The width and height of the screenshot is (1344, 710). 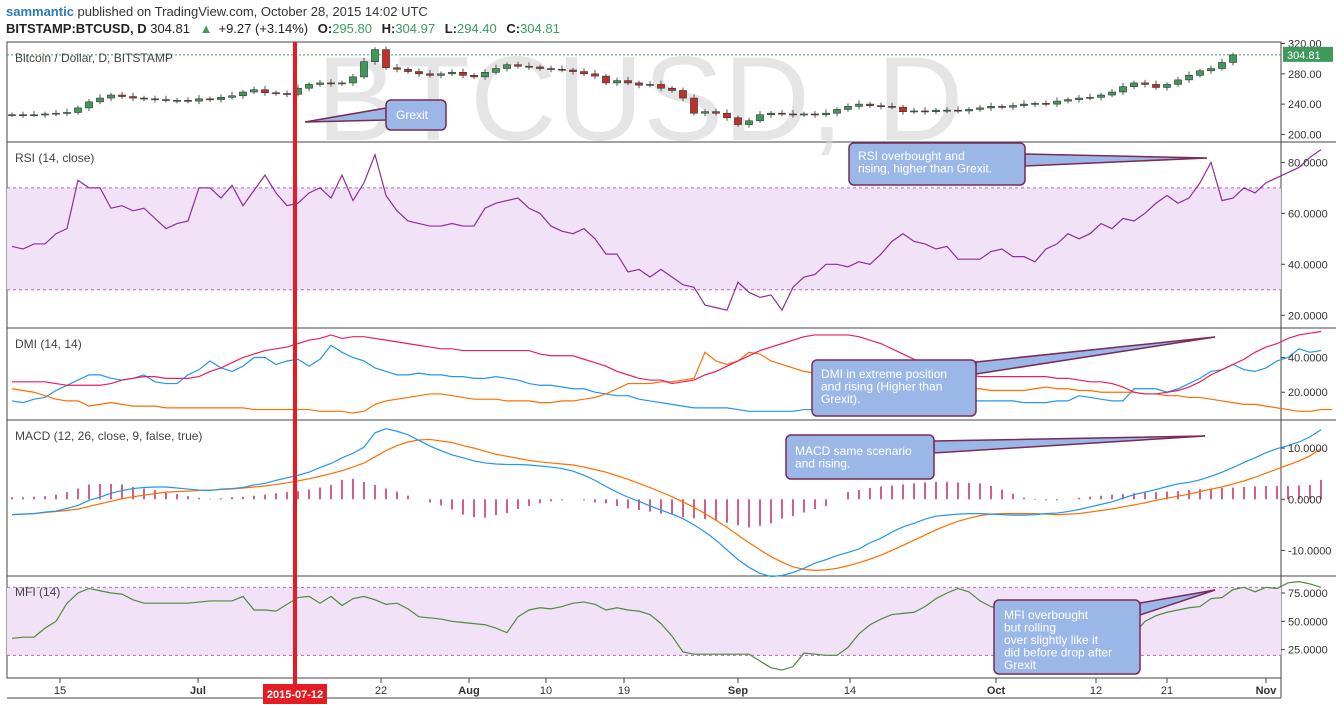 I want to click on x-tick-label: 22, so click(x=381, y=691).